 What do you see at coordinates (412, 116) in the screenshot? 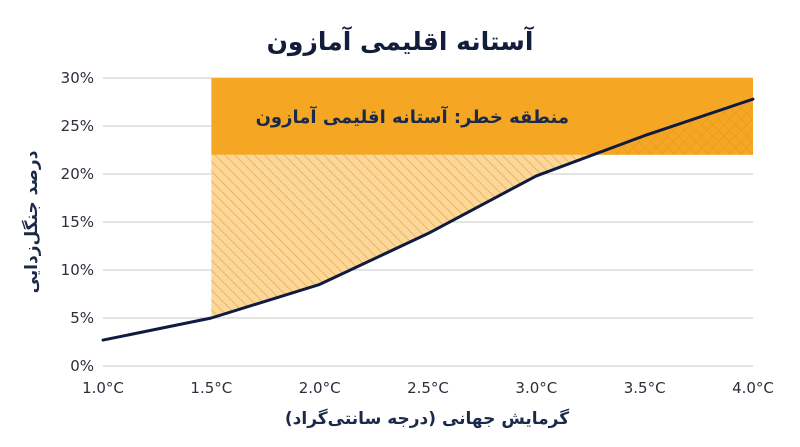
I see `danger-zone-label: منطقه خطر: آستانه اقلیمی آمازون` at bounding box center [412, 116].